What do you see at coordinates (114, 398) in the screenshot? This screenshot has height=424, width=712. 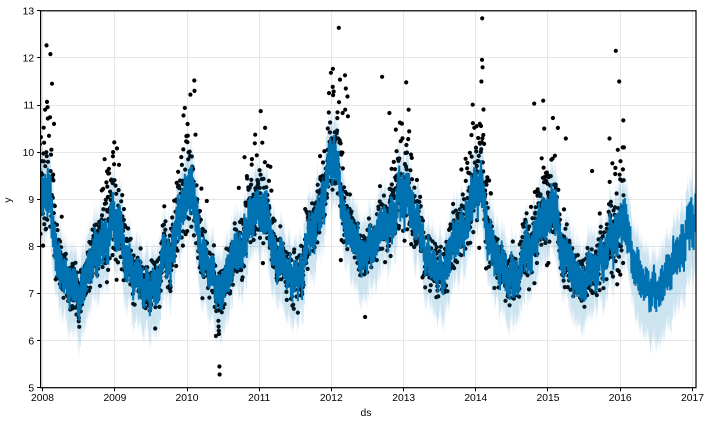 I see `svg-text: 2009` at bounding box center [114, 398].